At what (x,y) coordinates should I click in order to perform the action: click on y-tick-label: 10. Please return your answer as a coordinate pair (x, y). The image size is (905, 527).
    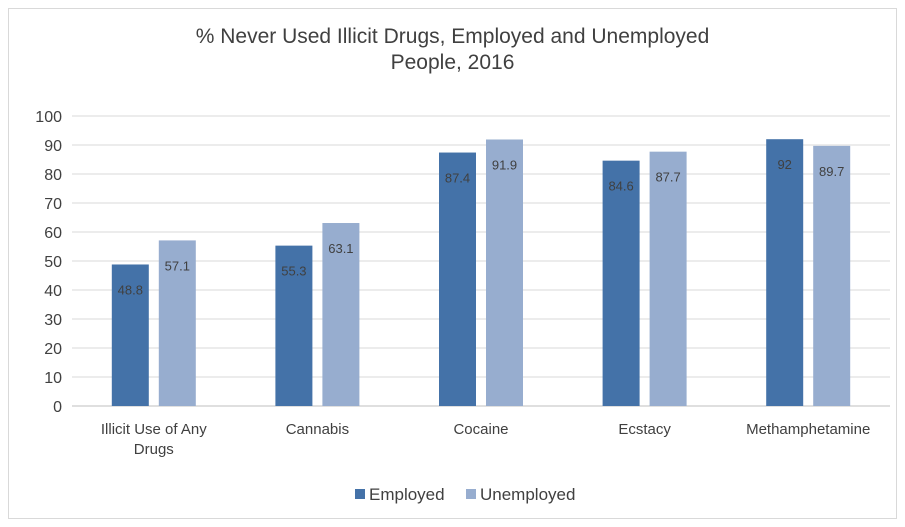
    Looking at the image, I should click on (53, 378).